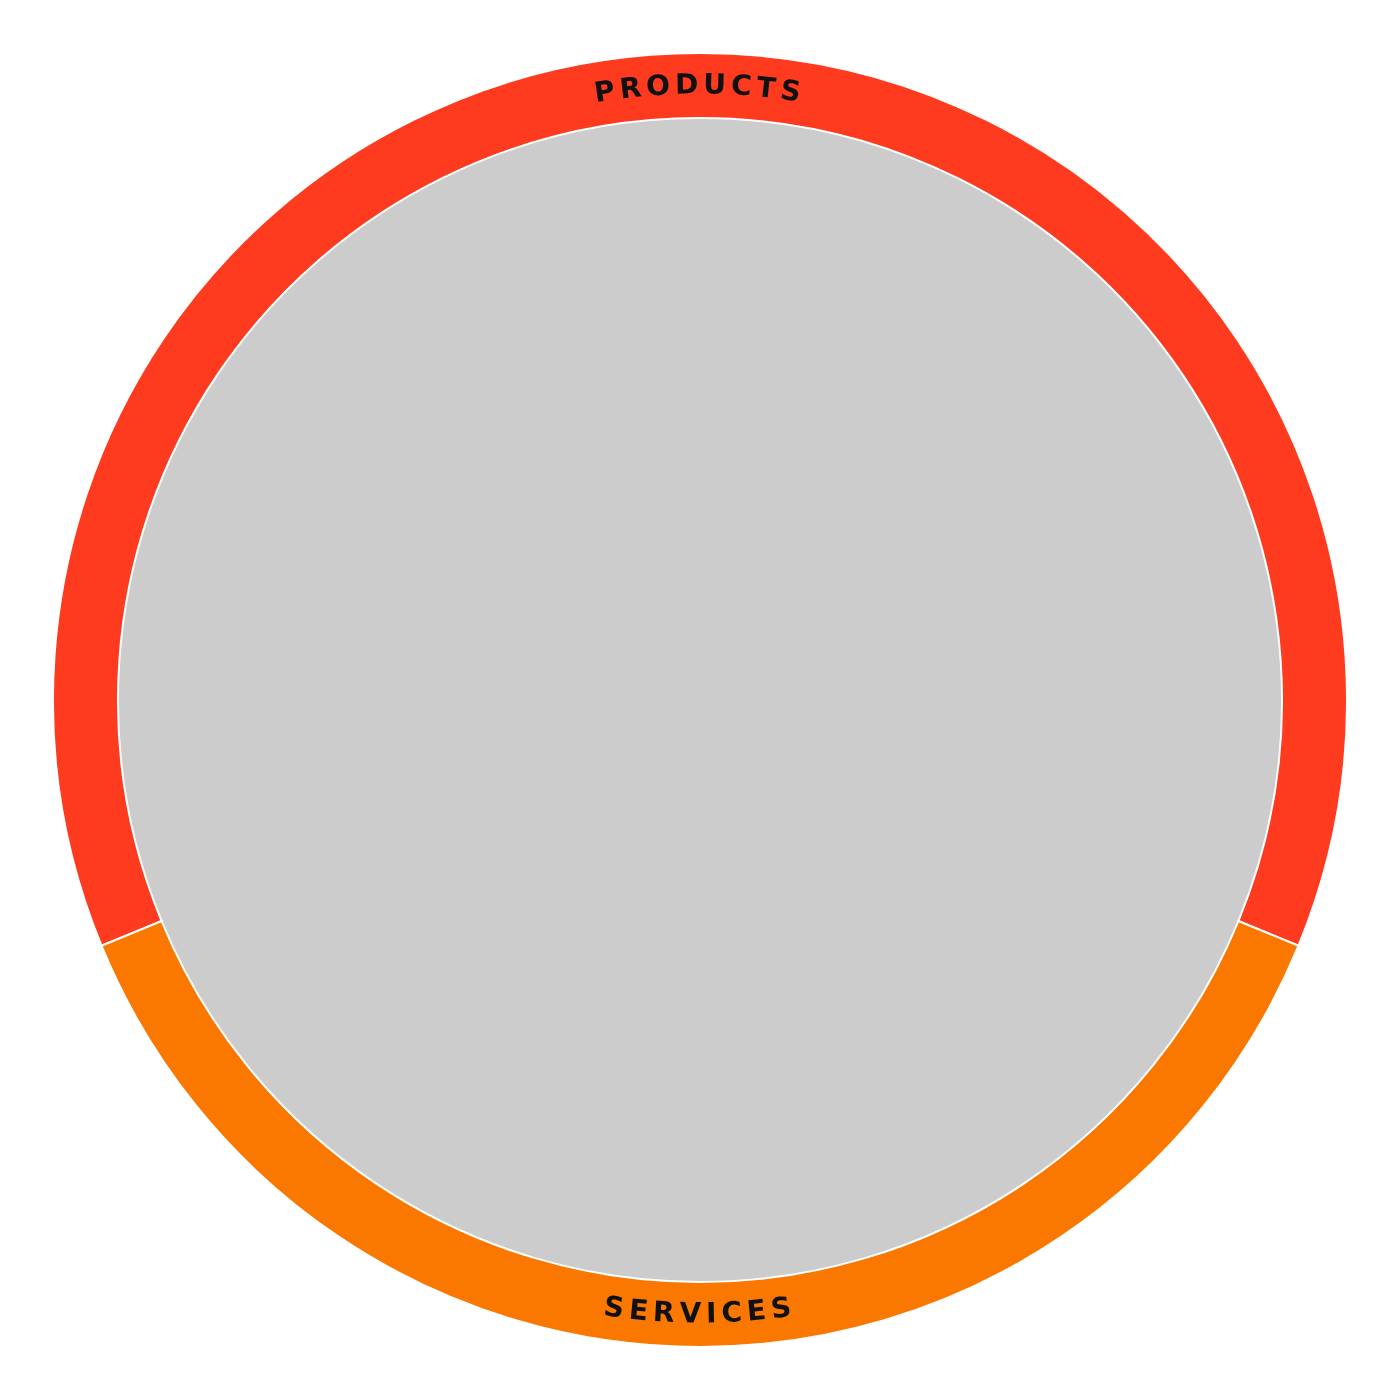 Image resolution: width=1400 pixels, height=1400 pixels. I want to click on slice-label: PRODUCTS, so click(700, 88).